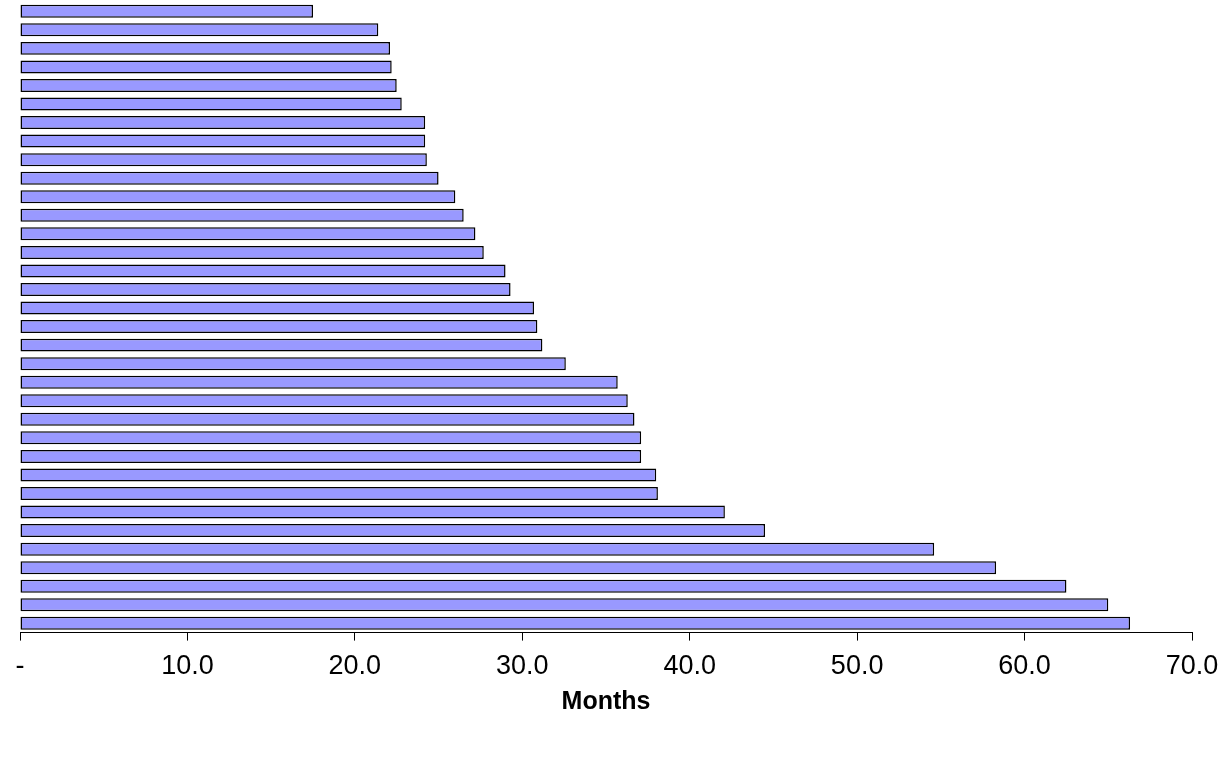 This screenshot has width=1232, height=757. Describe the element at coordinates (606, 699) in the screenshot. I see `x-axis-title: Months` at that location.